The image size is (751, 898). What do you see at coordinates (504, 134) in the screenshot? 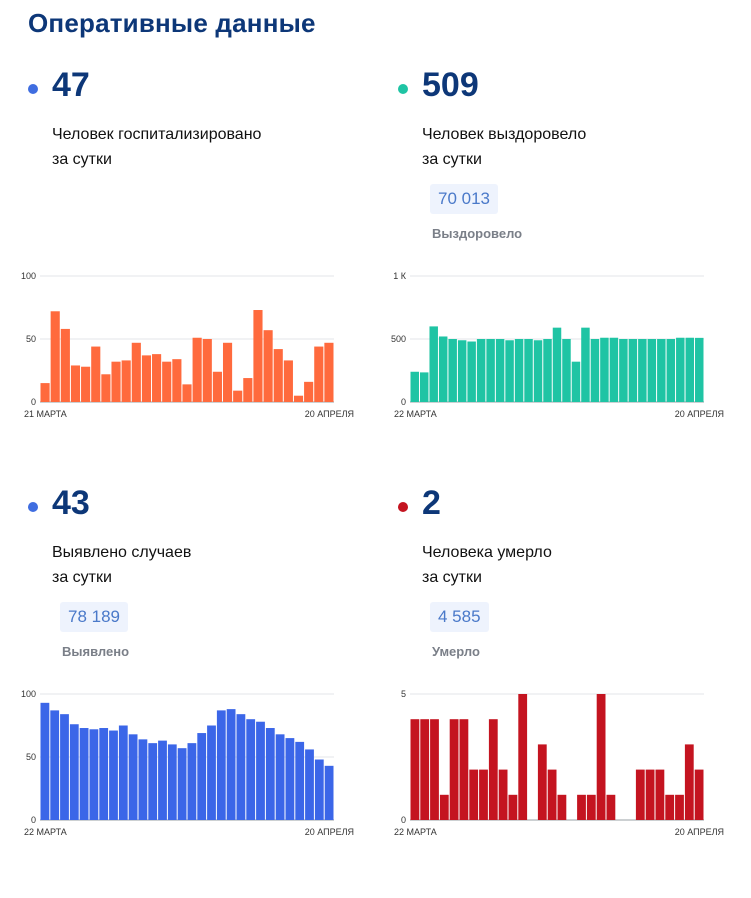
I see `description-line: Человек выздоровело` at bounding box center [504, 134].